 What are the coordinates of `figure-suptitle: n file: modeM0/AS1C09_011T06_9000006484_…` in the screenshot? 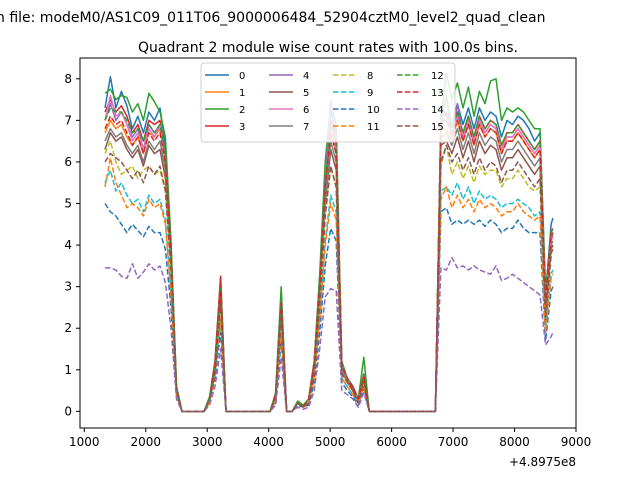 It's located at (272, 18).